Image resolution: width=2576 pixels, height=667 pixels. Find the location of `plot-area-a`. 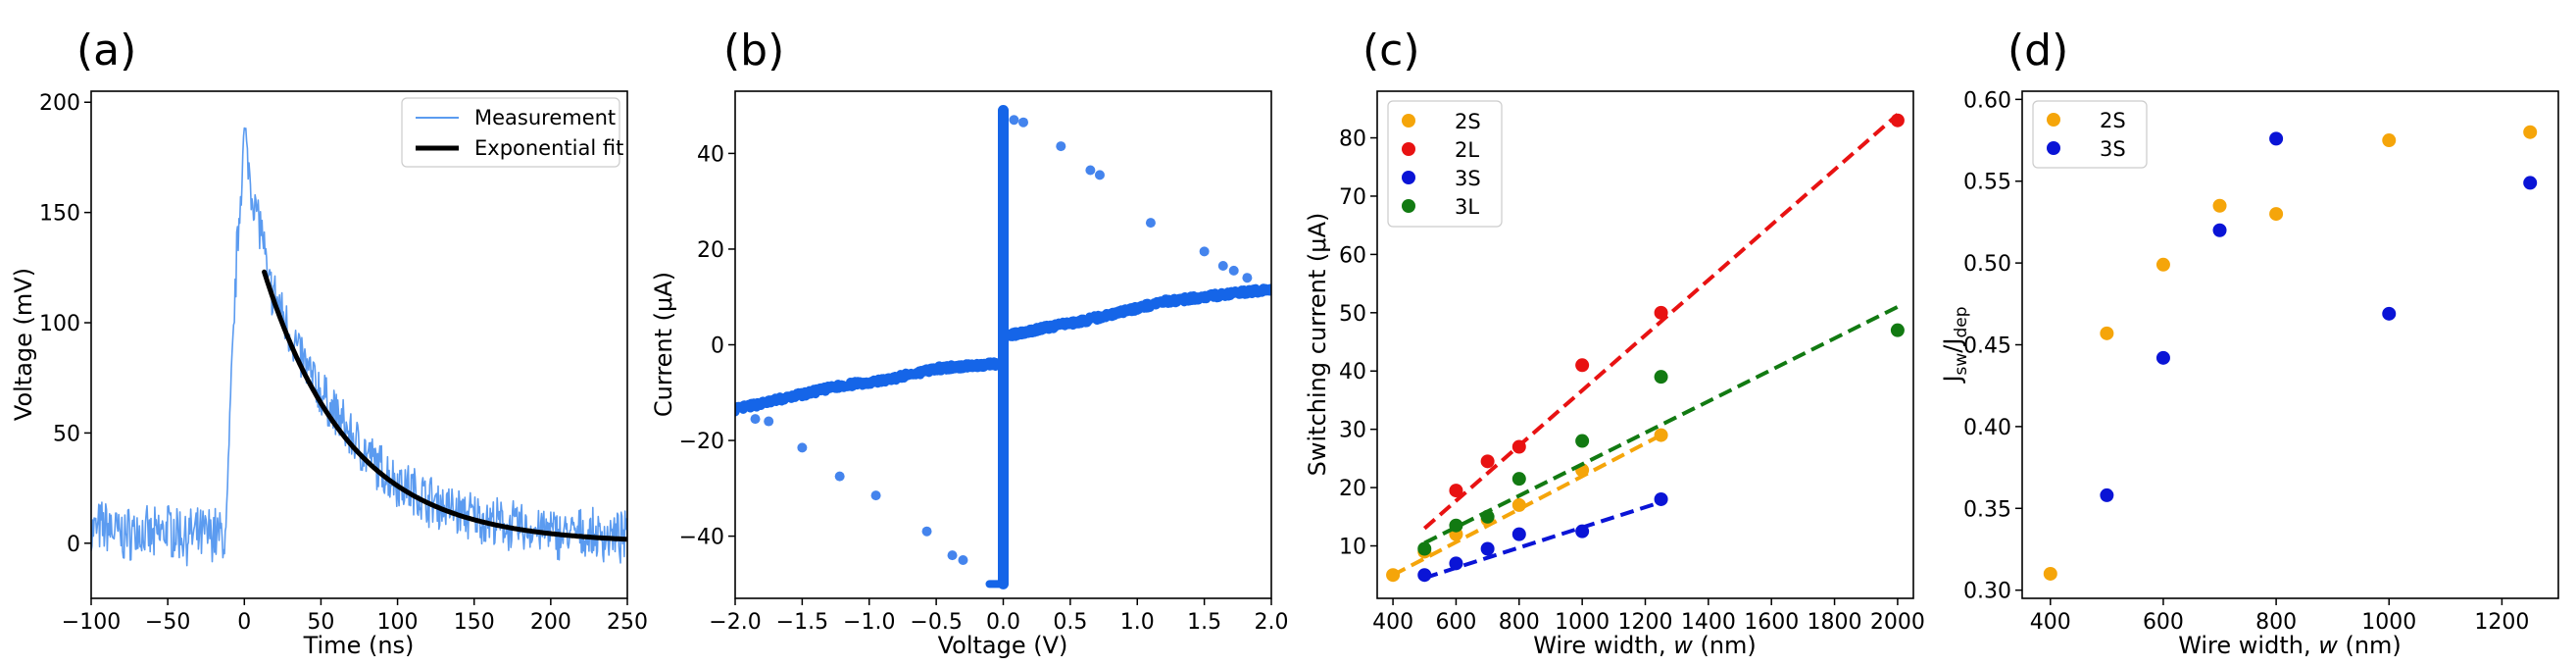

plot-area-a is located at coordinates (359, 347).